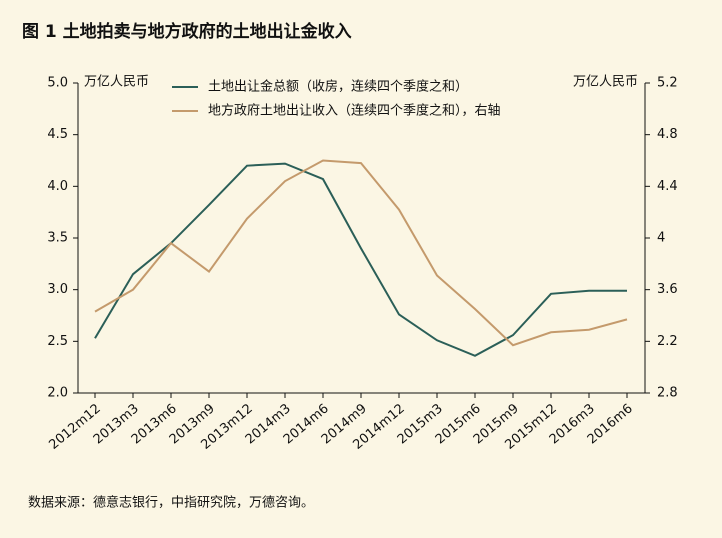 Image resolution: width=722 pixels, height=538 pixels. Describe the element at coordinates (57, 186) in the screenshot. I see `y-tick-label: 4.0` at that location.